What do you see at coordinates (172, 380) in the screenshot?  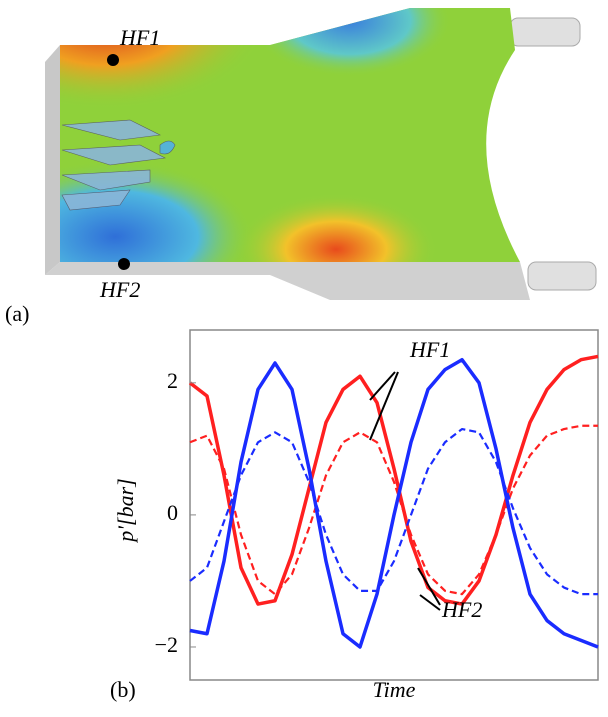 I see `y-tick-label: 2` at bounding box center [172, 380].